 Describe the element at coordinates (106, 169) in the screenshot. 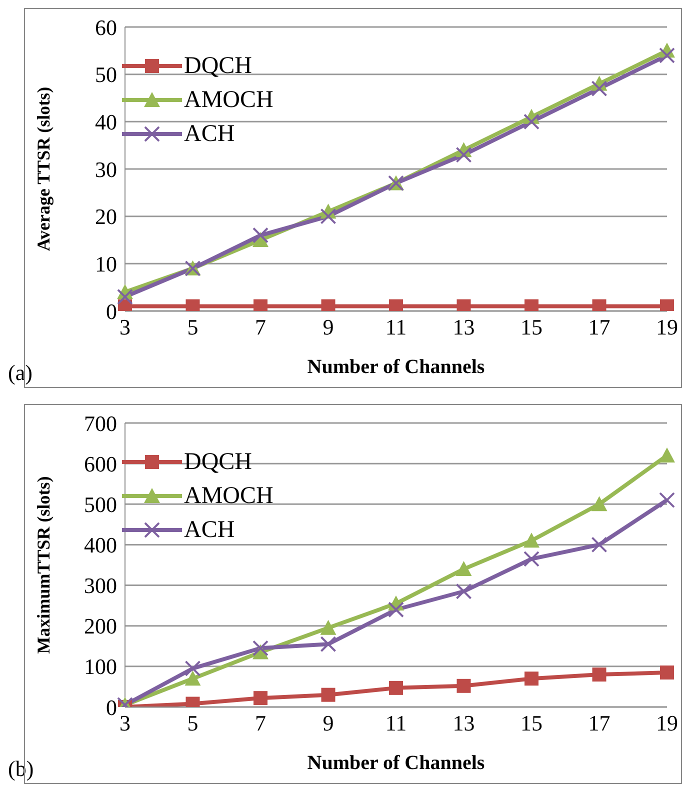

I see `y-tick-label: 30` at that location.